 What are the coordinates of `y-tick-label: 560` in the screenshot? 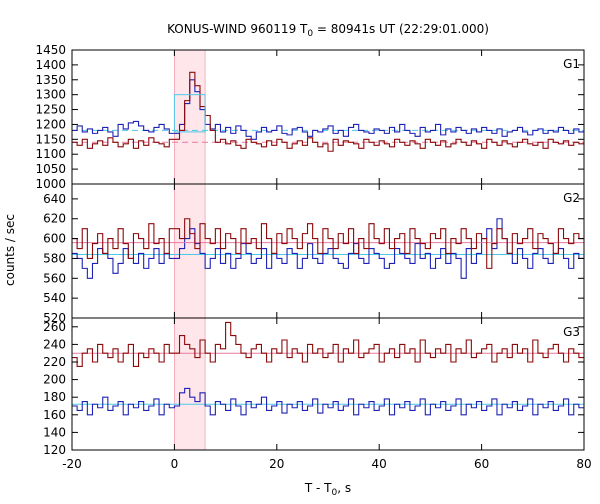 It's located at (54, 278).